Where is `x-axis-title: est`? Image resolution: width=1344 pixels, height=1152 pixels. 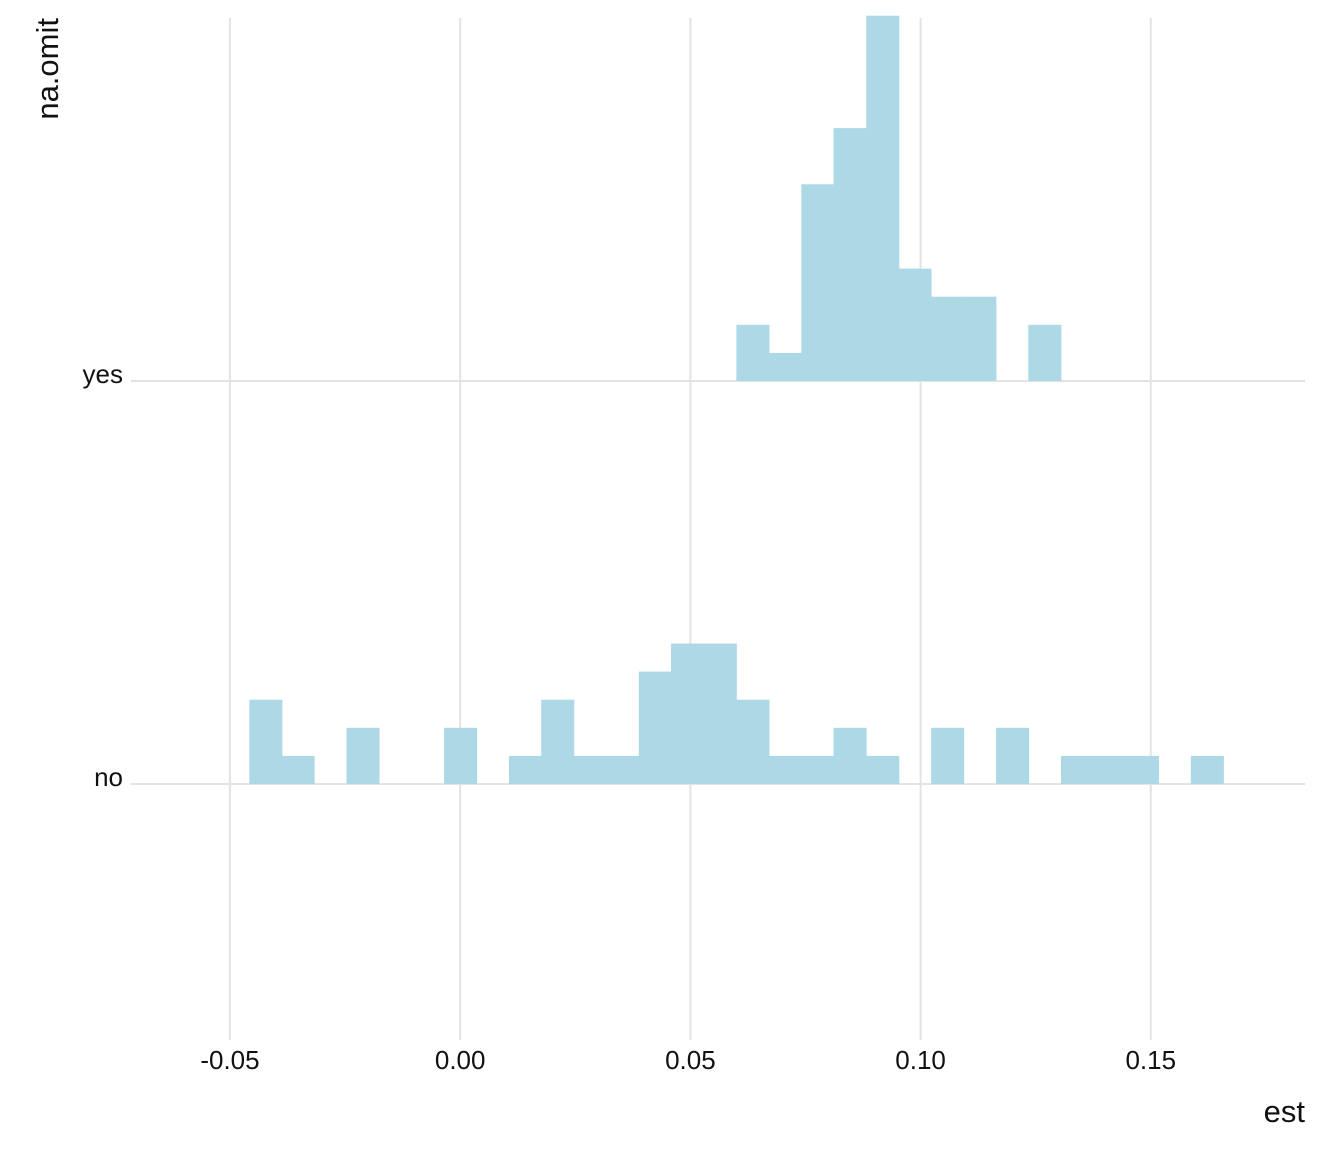 x-axis-title: est is located at coordinates (1285, 1111).